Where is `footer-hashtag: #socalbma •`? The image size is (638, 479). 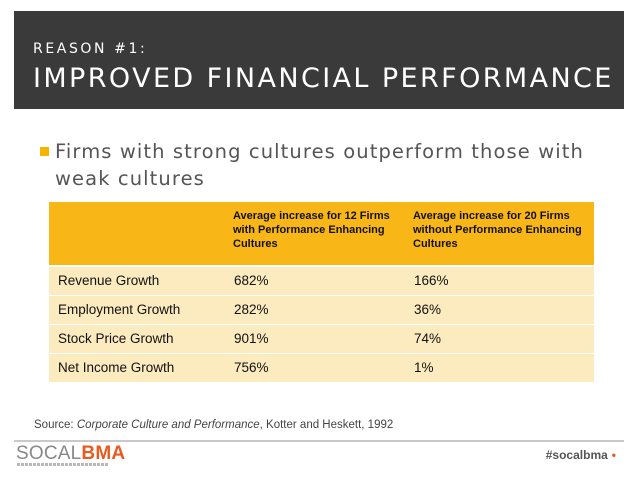
footer-hashtag: #socalbma • is located at coordinates (581, 455).